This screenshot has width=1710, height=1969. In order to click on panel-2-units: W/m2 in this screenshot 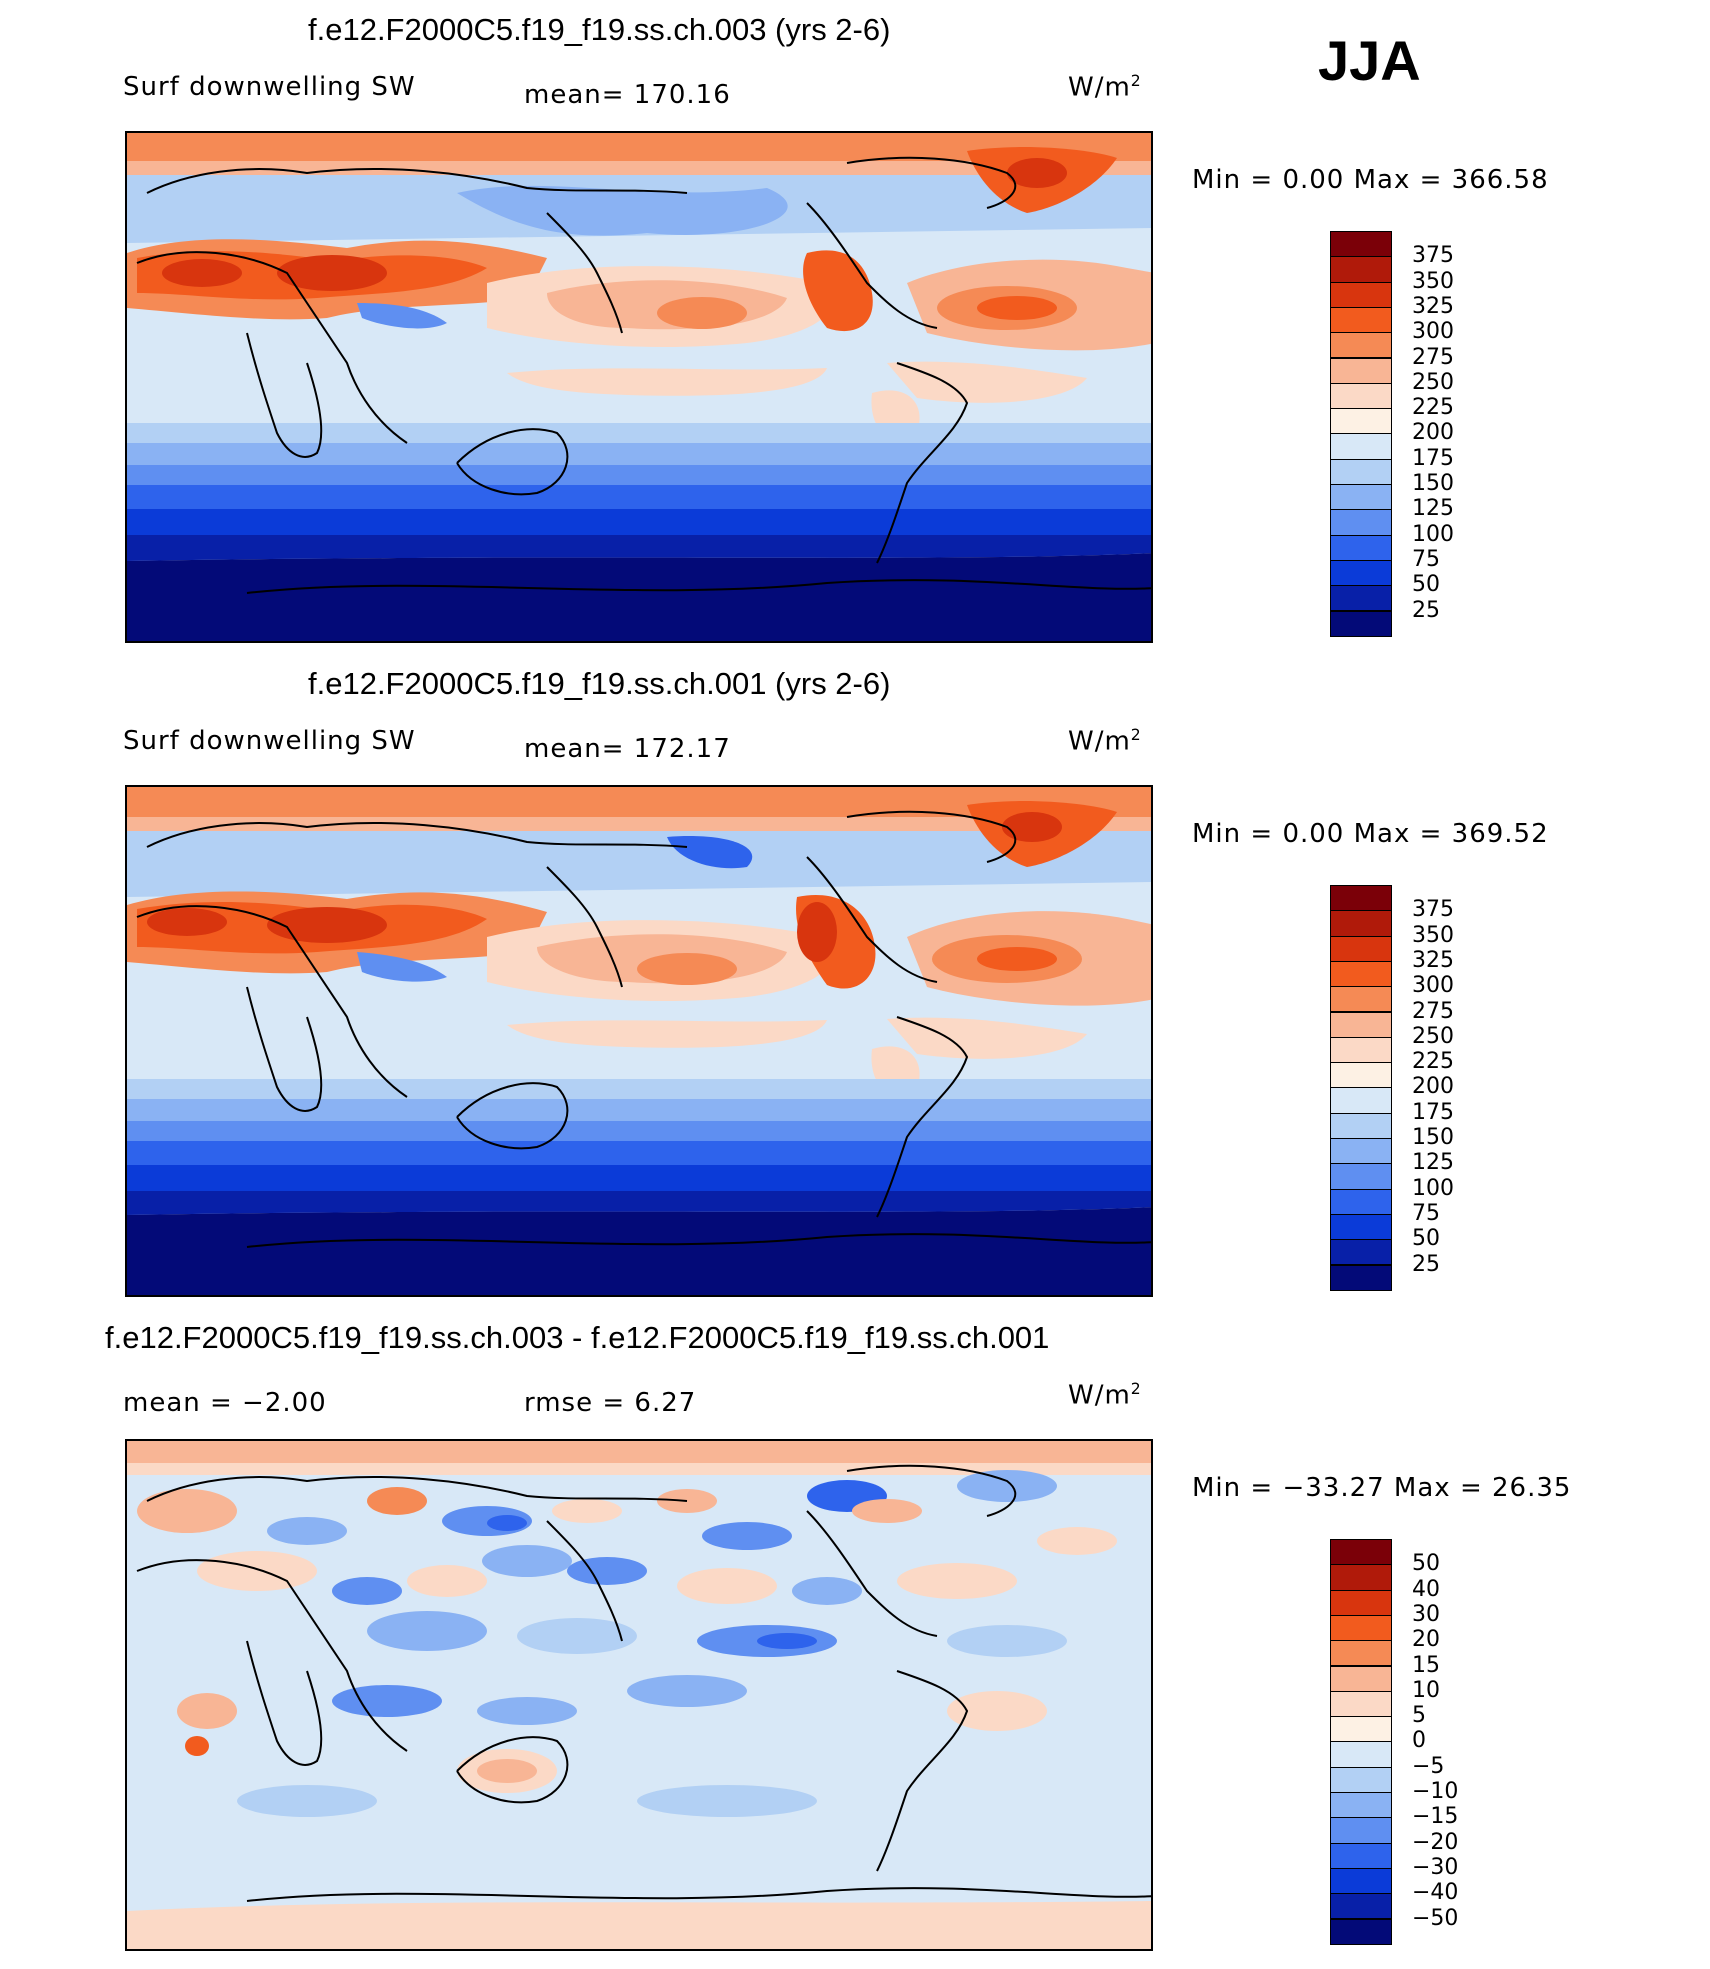, I will do `click(1105, 741)`.